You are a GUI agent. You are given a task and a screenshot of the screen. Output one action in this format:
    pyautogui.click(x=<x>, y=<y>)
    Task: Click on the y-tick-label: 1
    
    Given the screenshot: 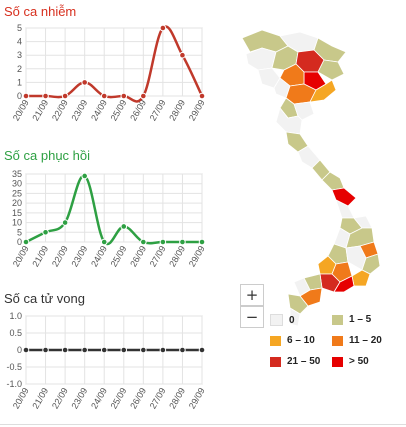 What is the action you would take?
    pyautogui.click(x=19, y=82)
    